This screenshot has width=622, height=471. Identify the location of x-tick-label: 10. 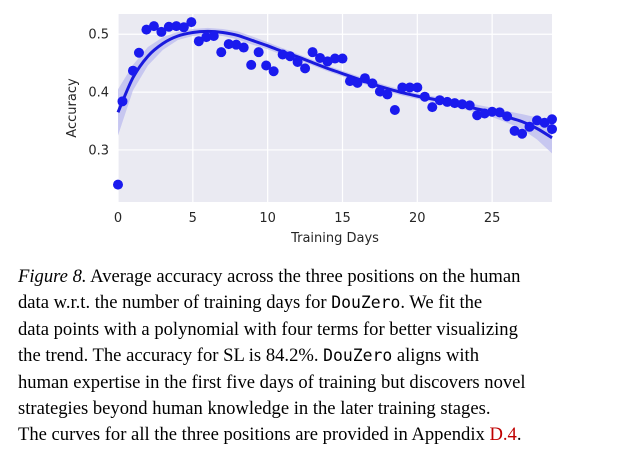
(267, 218).